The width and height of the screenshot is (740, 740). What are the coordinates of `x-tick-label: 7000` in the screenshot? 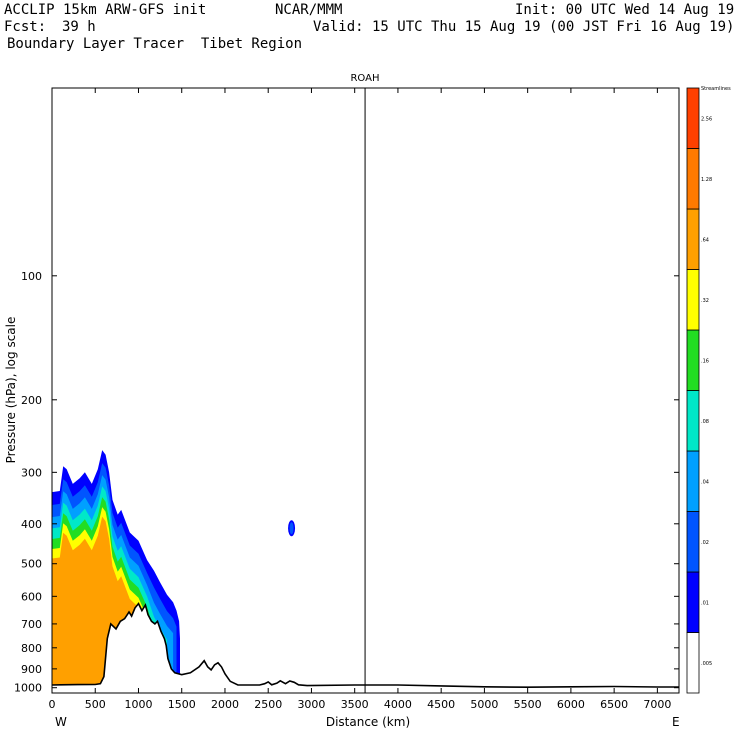 It's located at (657, 704).